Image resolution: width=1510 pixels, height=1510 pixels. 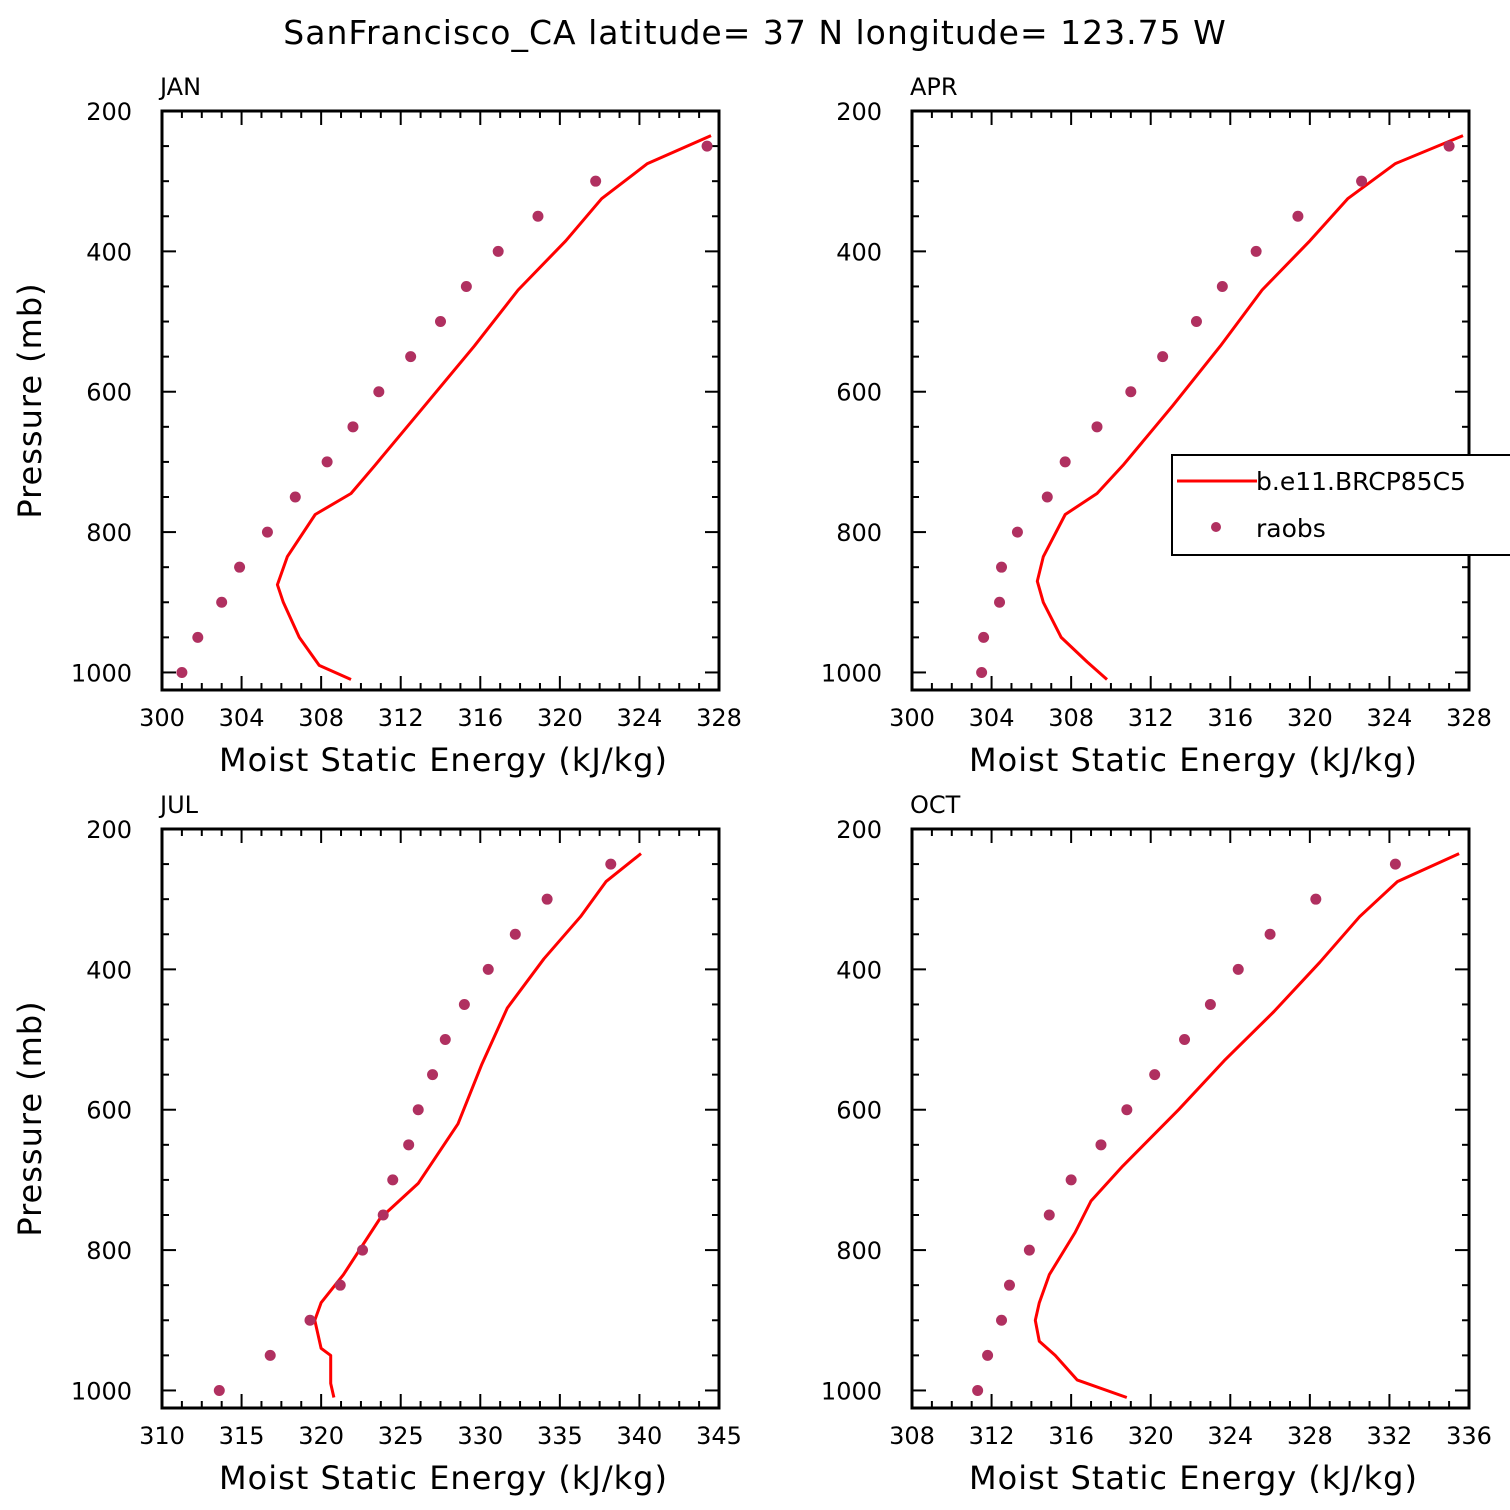 I want to click on legend-box, so click(x=1340, y=505).